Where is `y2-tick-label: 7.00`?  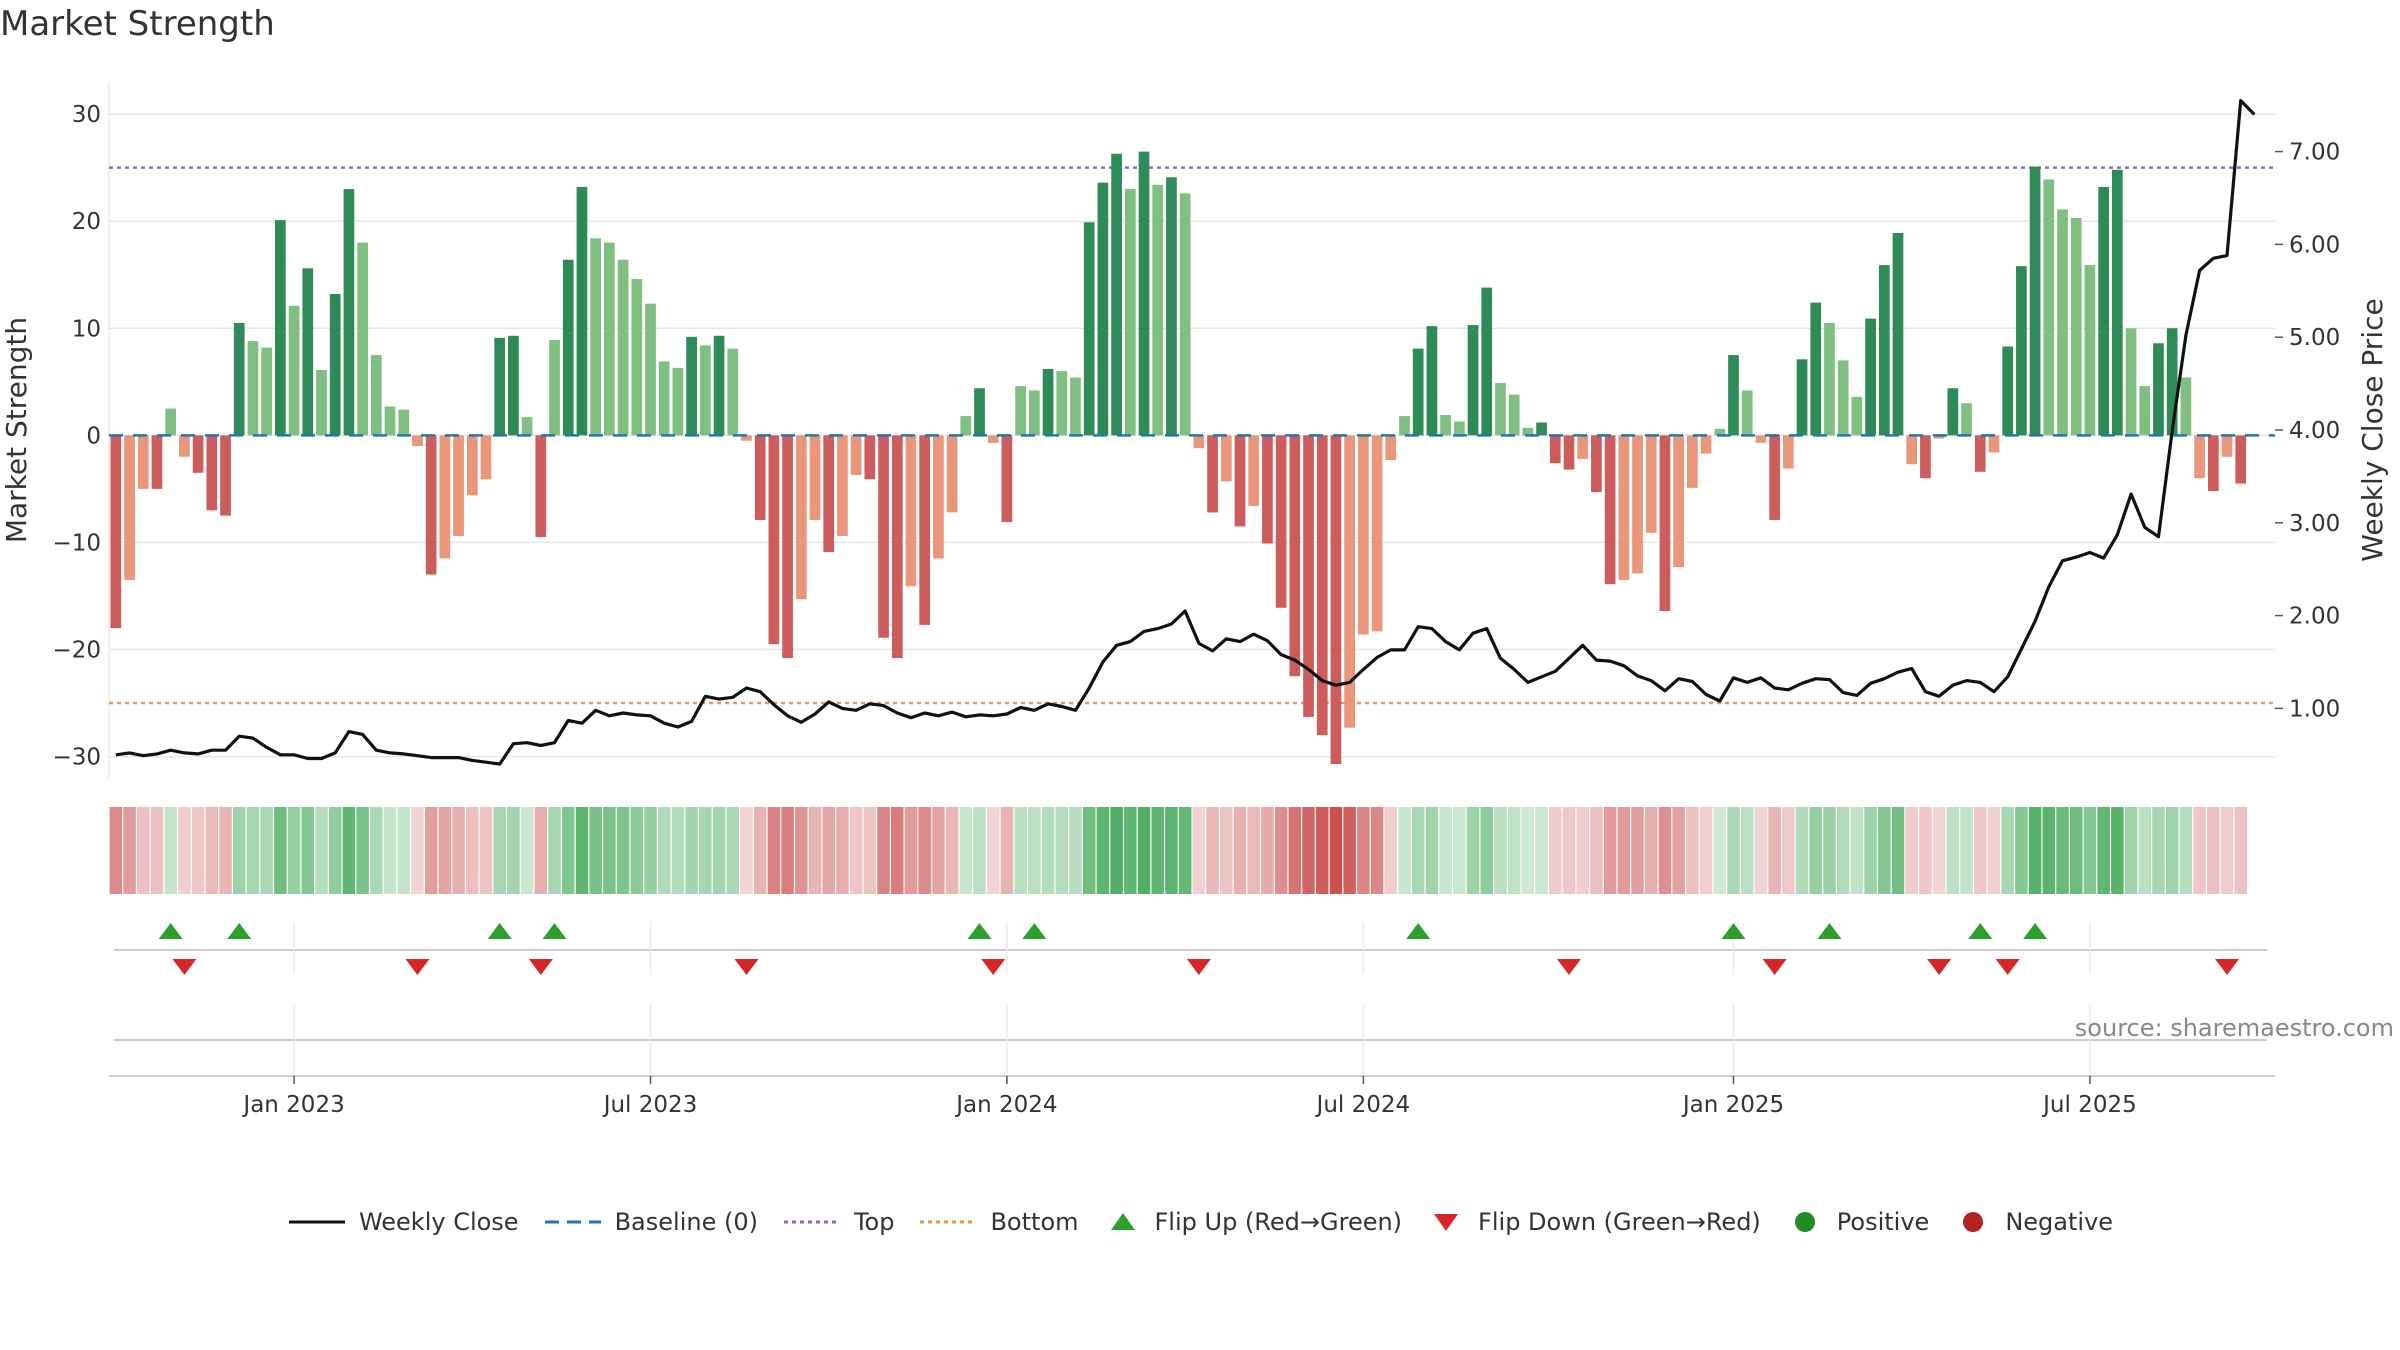
y2-tick-label: 7.00 is located at coordinates (2314, 153).